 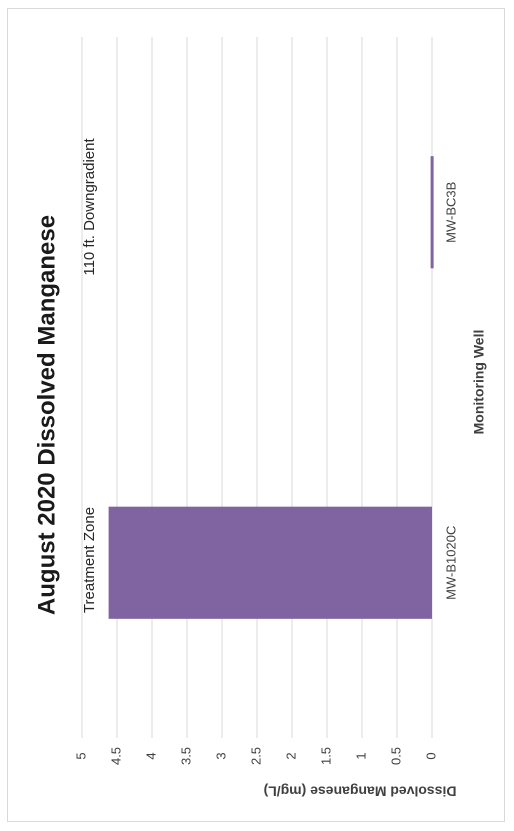 What do you see at coordinates (450, 212) in the screenshot?
I see `category-label: MW-BC3B` at bounding box center [450, 212].